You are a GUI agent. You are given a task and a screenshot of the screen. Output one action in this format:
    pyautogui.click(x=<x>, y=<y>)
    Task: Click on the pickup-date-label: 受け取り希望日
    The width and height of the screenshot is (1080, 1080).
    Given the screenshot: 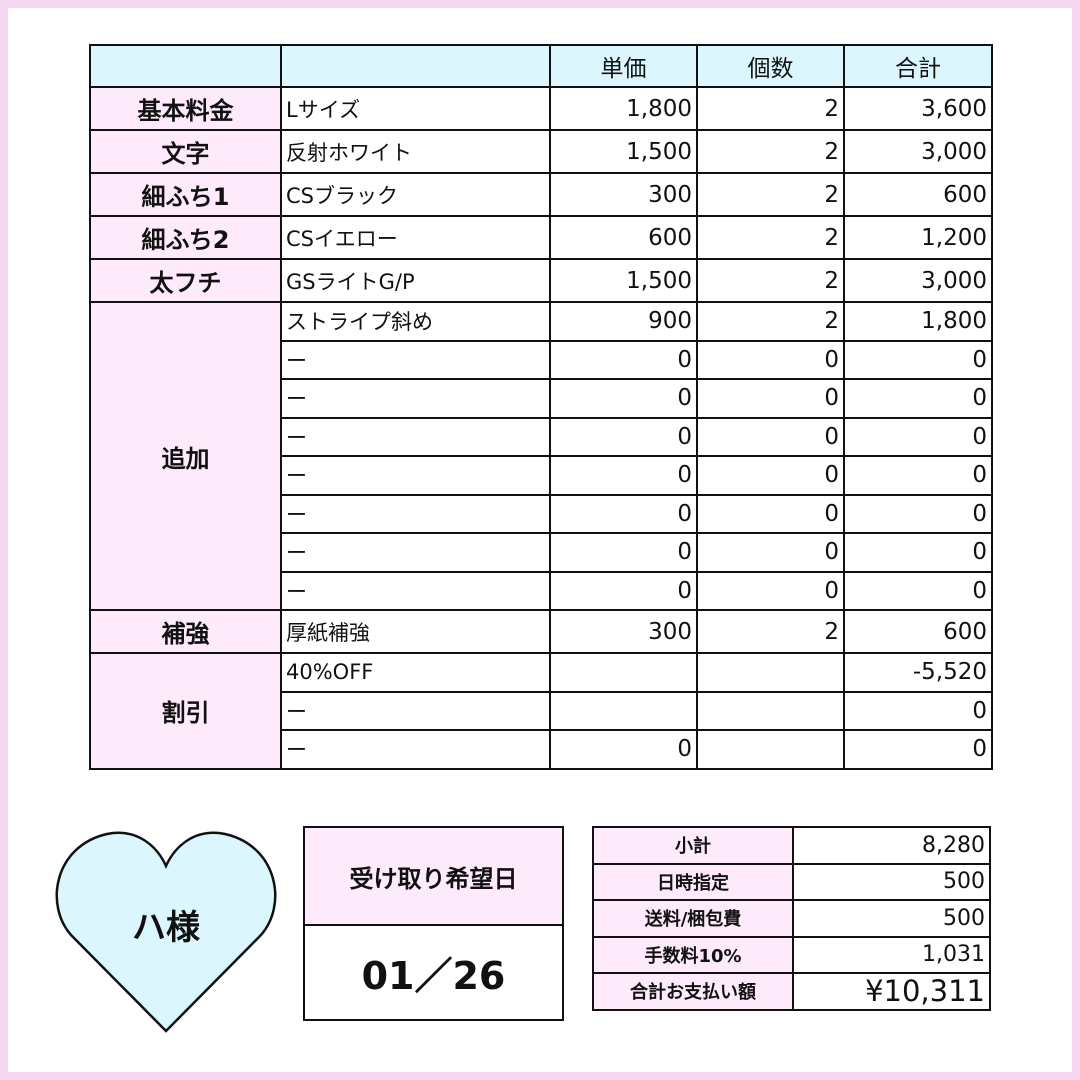 What is the action you would take?
    pyautogui.click(x=433, y=877)
    